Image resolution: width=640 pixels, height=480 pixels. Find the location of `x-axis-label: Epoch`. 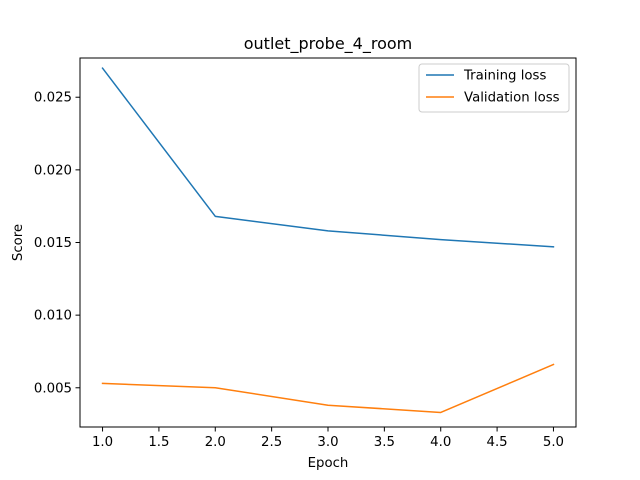

x-axis-label: Epoch is located at coordinates (328, 463).